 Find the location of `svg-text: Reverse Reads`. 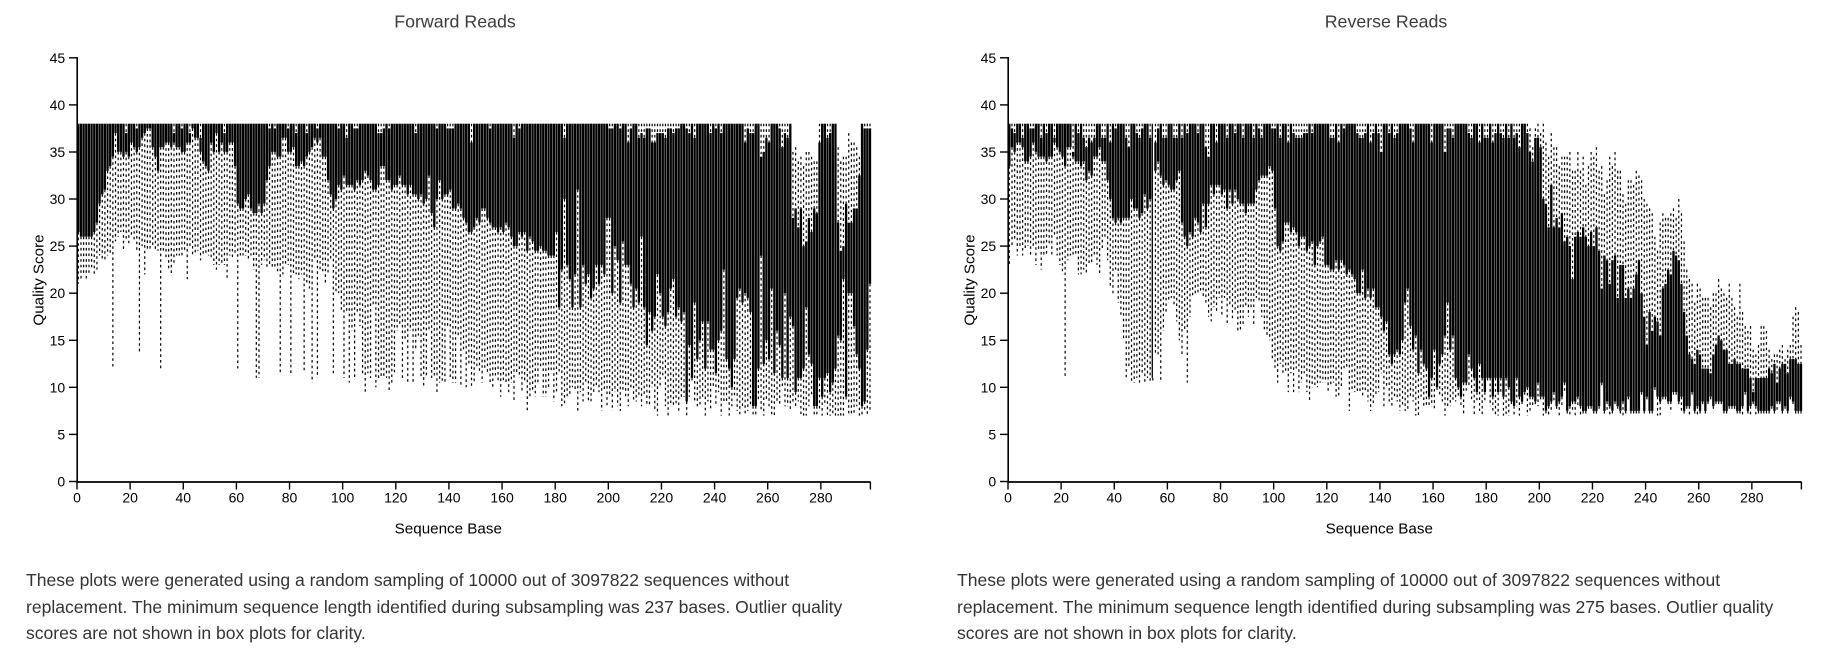

svg-text: Reverse Reads is located at coordinates (1386, 22).